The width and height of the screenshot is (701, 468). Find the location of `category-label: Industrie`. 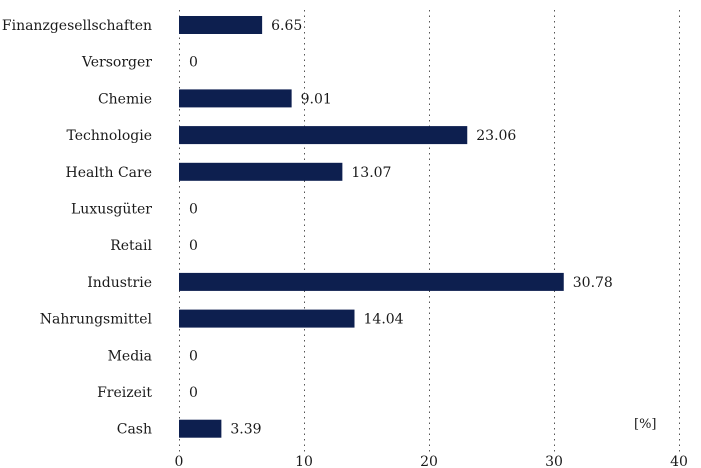

category-label: Industrie is located at coordinates (119, 283).